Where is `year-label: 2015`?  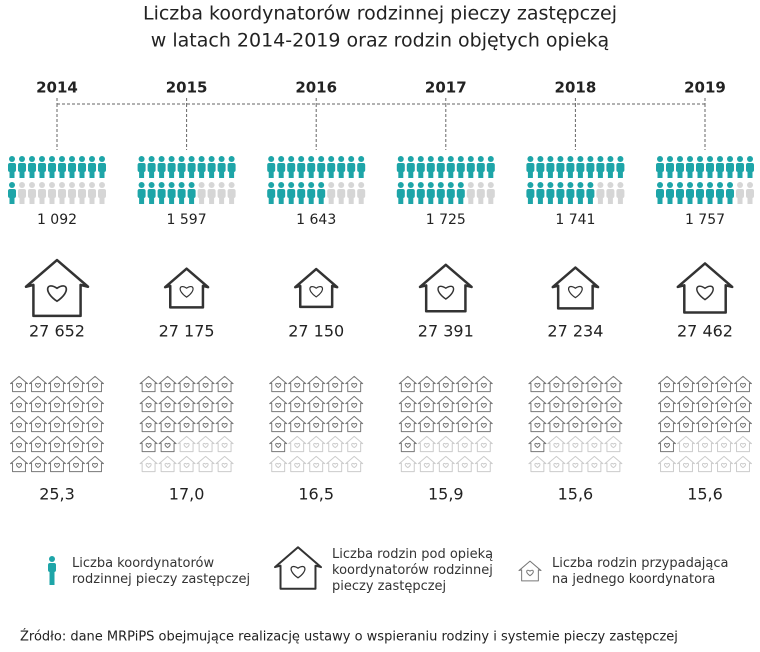 year-label: 2015 is located at coordinates (187, 88).